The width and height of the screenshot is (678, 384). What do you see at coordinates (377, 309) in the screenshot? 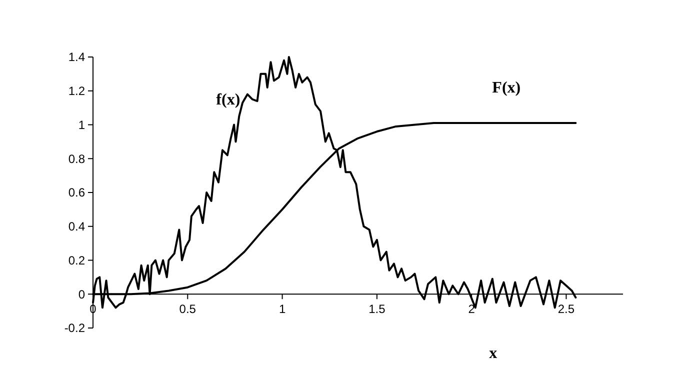
I see `x-tick-label: 1.5` at bounding box center [377, 309].